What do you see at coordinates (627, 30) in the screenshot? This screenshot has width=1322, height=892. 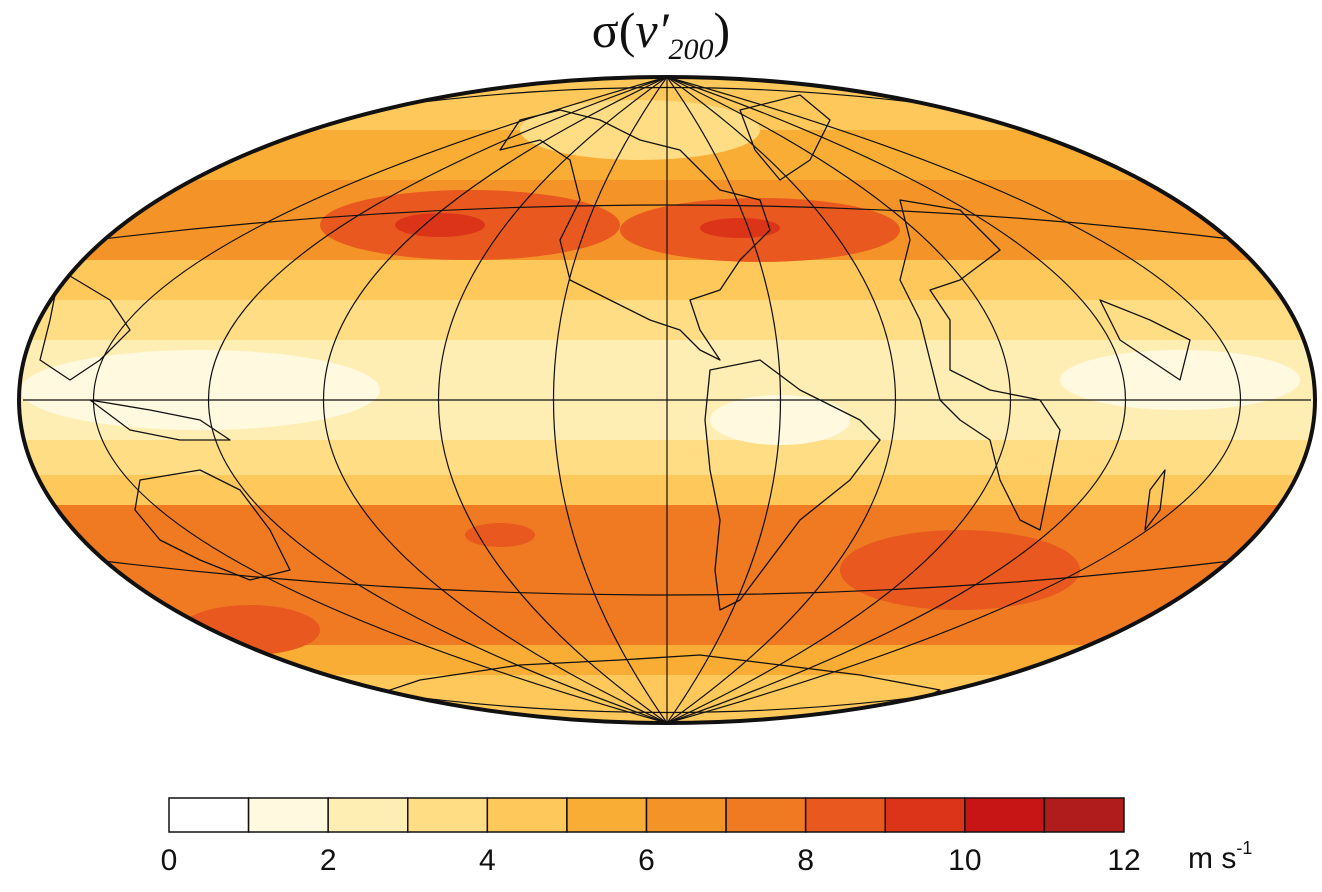 I see `title-open-paren: (` at bounding box center [627, 30].